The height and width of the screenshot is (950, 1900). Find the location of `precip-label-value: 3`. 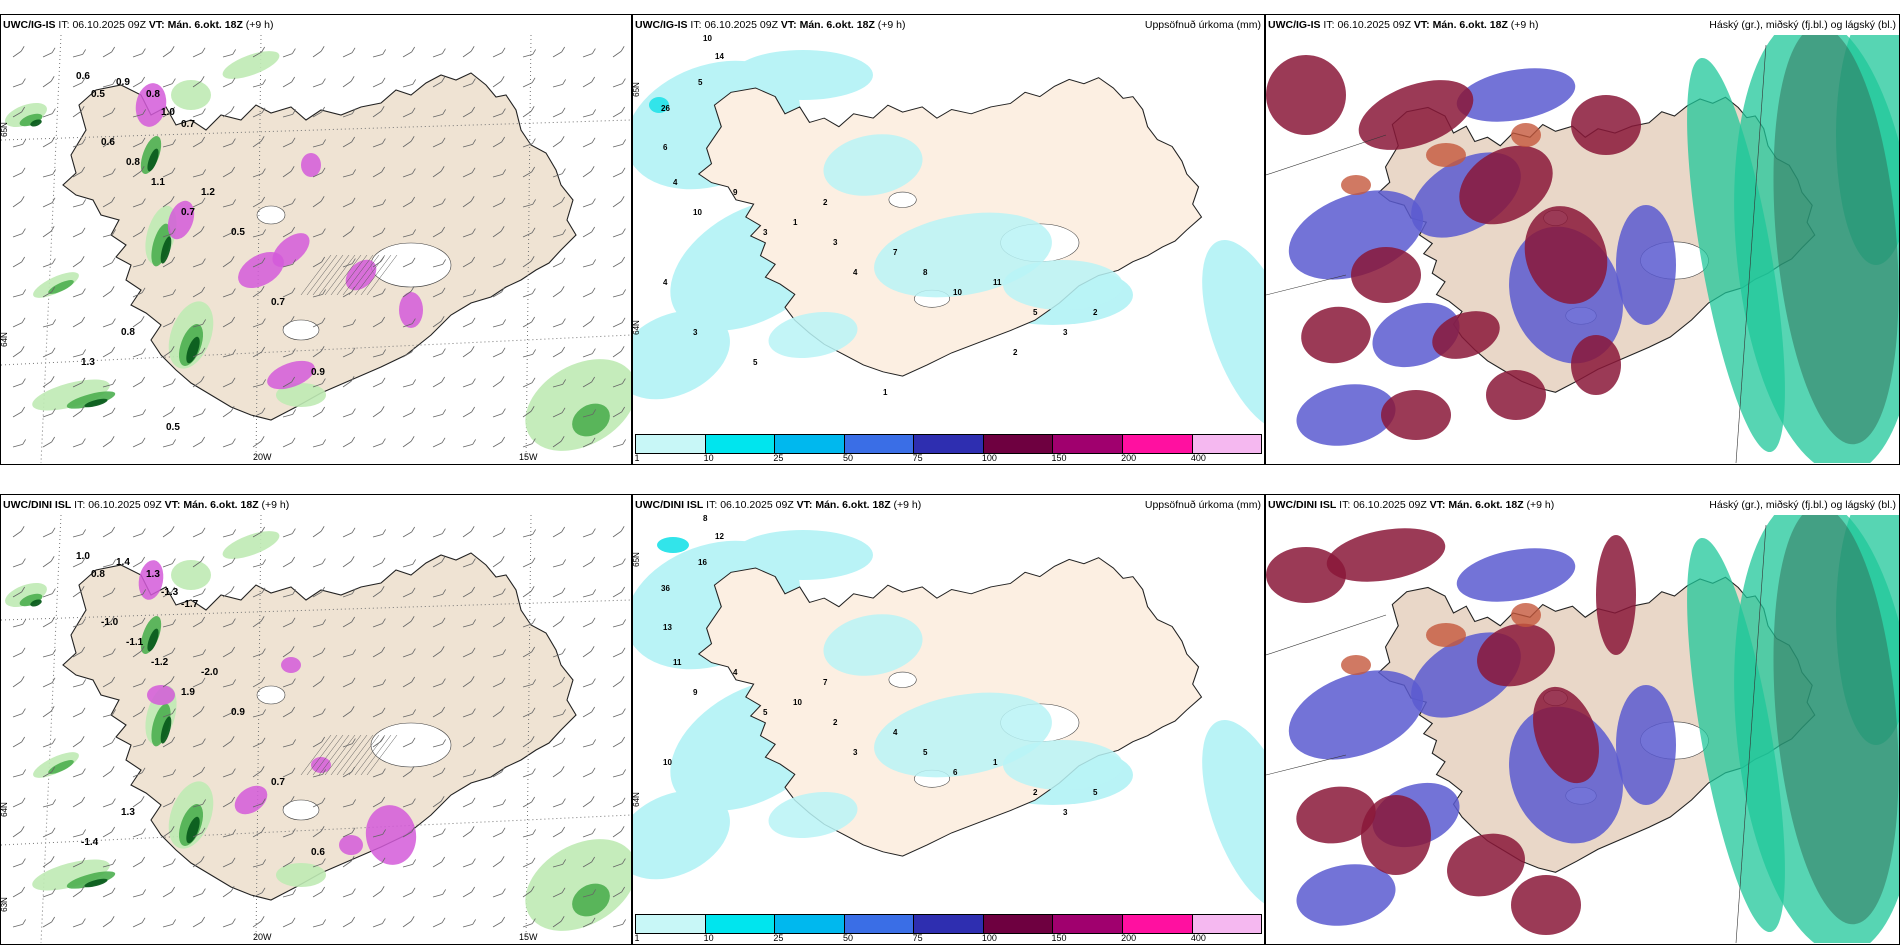

precip-label-value: 3 is located at coordinates (855, 752).